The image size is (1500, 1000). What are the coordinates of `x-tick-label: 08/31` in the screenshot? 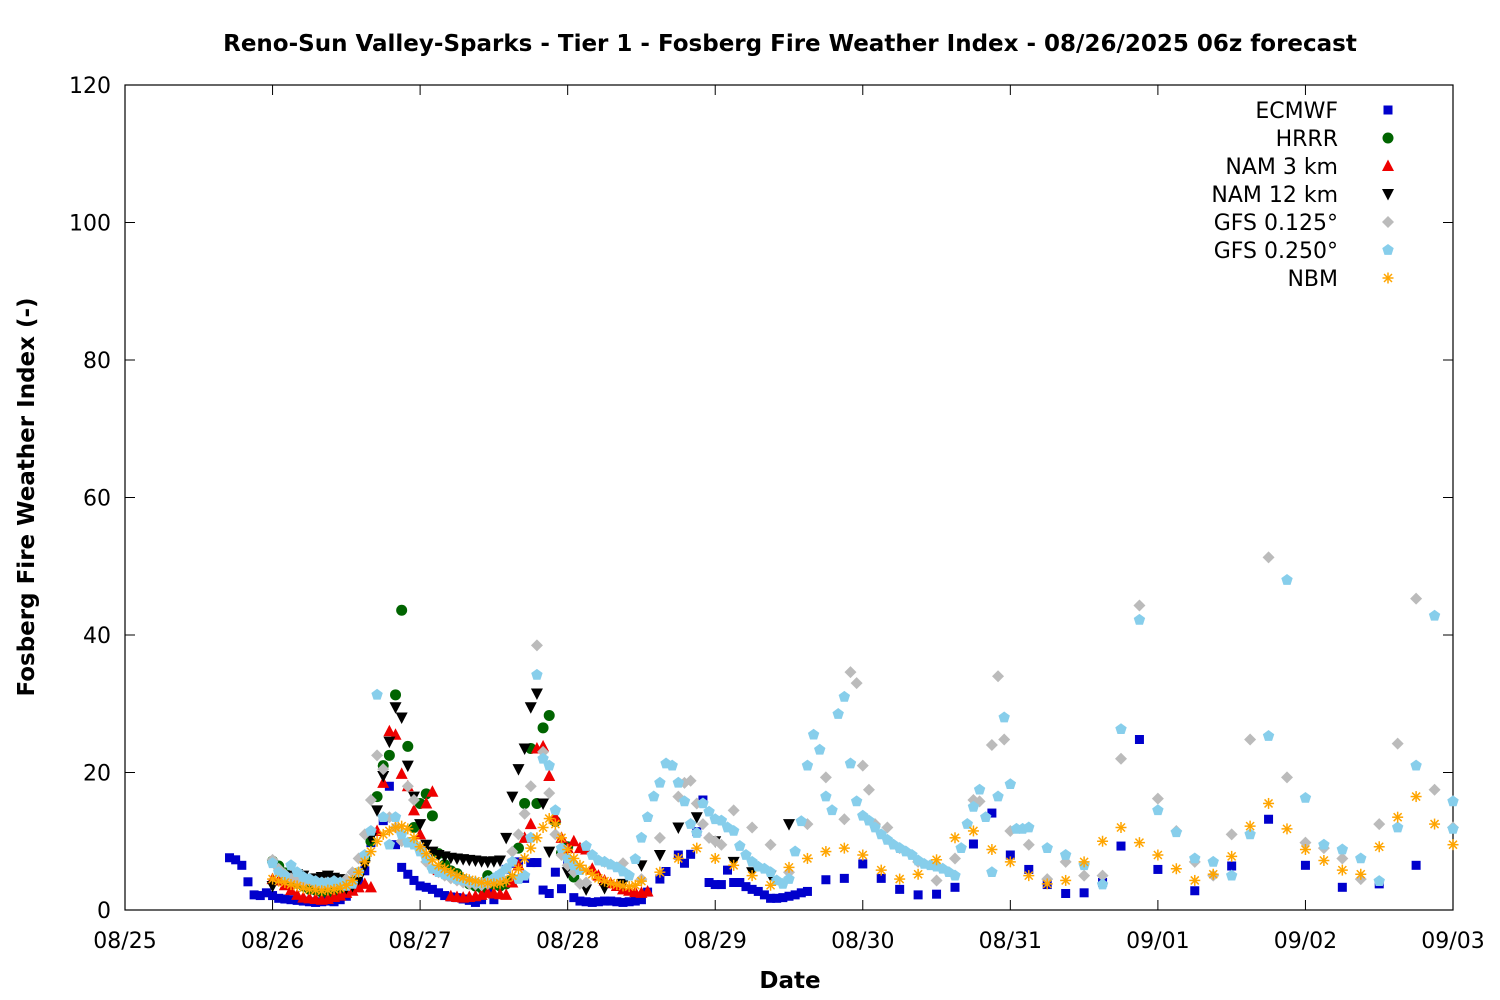 It's located at (1010, 941).